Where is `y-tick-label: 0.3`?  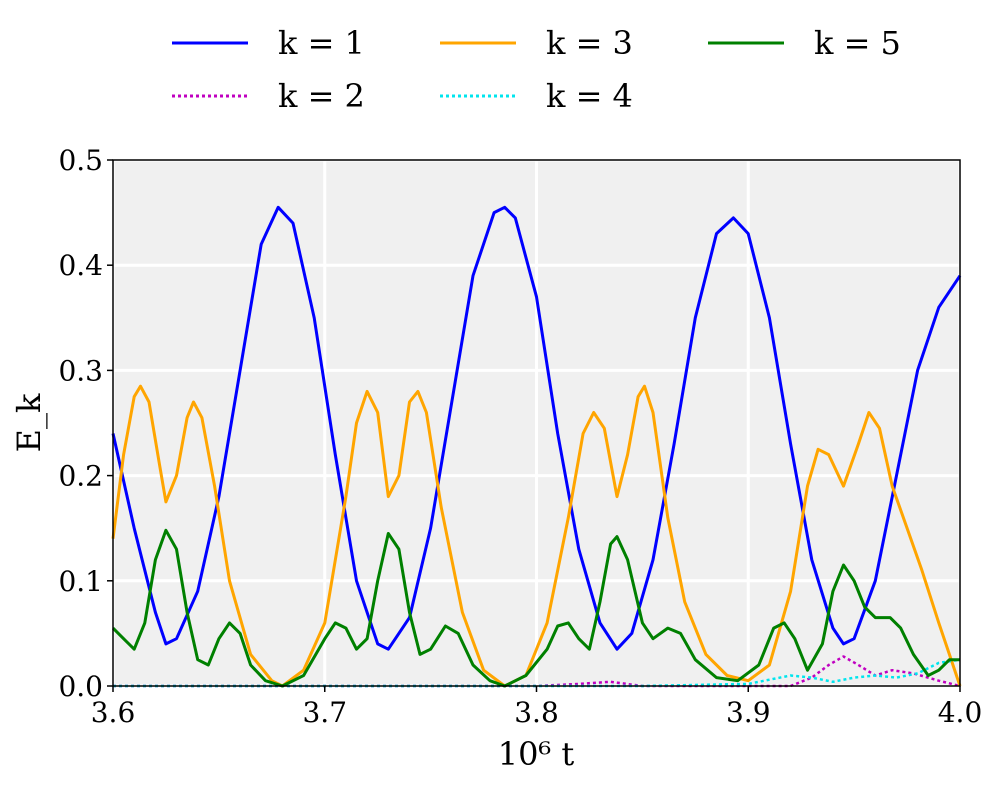 y-tick-label: 0.3 is located at coordinates (80, 370).